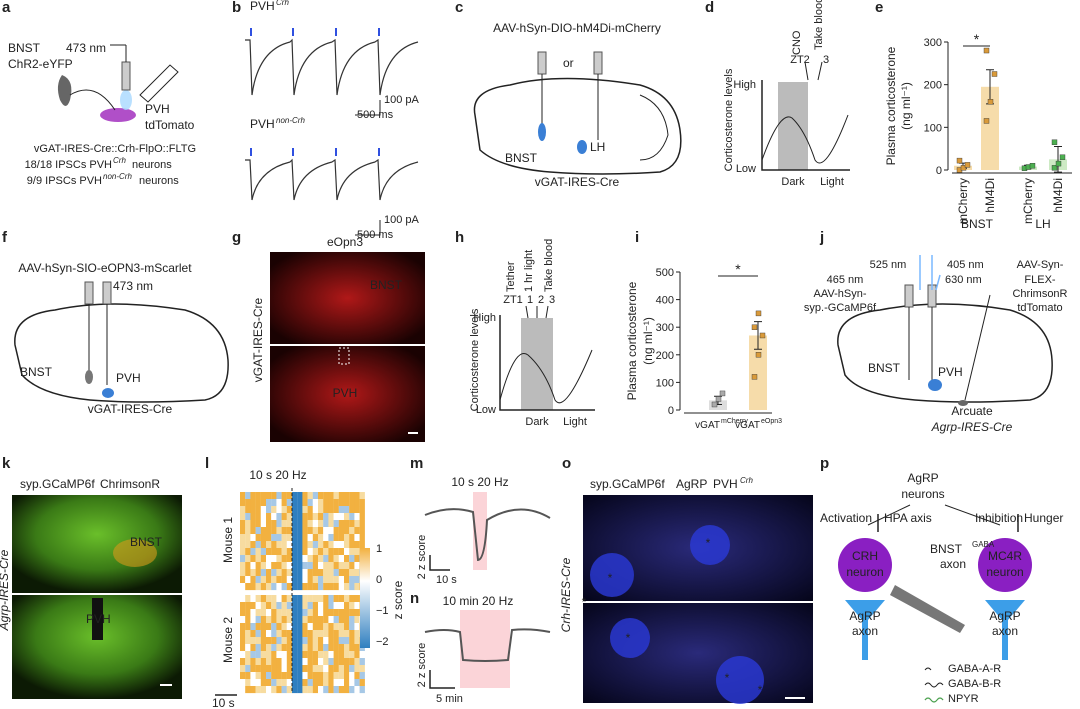 The image size is (1080, 709). What do you see at coordinates (709, 8) in the screenshot?
I see `panel-label: d` at bounding box center [709, 8].